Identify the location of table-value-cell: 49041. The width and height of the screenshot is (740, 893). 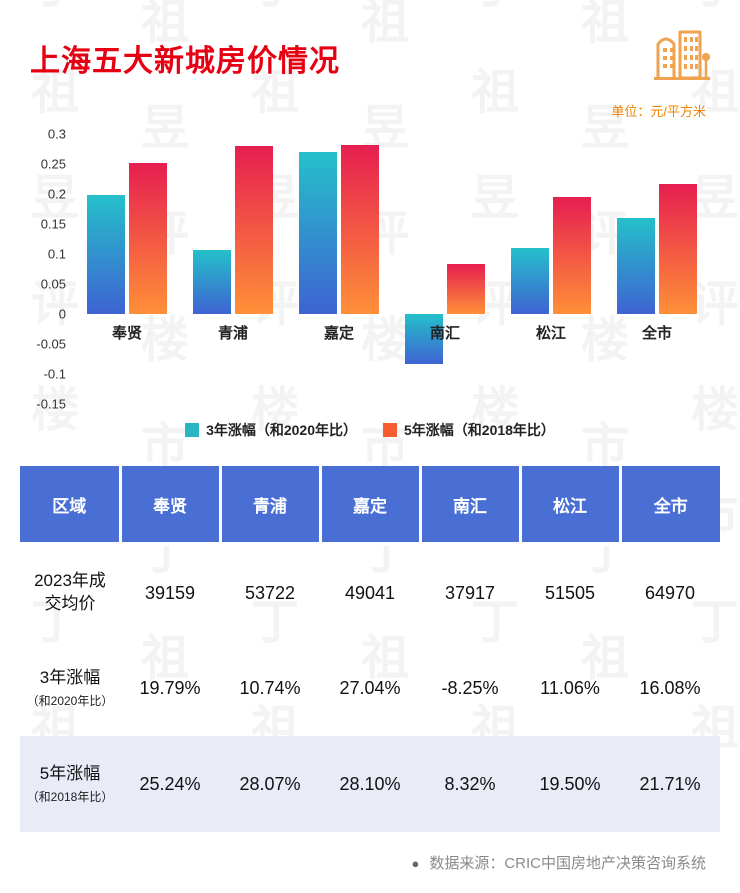
(370, 592).